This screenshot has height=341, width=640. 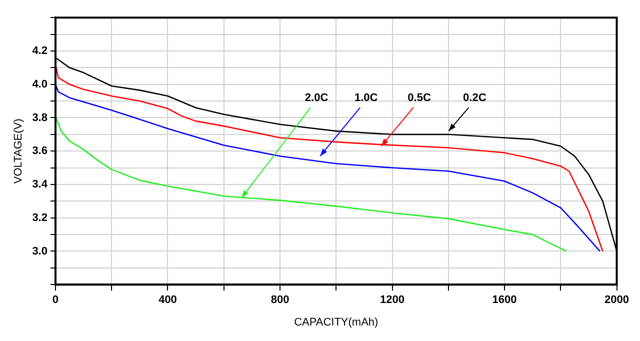 What do you see at coordinates (504, 300) in the screenshot?
I see `x-tick-label: 1600` at bounding box center [504, 300].